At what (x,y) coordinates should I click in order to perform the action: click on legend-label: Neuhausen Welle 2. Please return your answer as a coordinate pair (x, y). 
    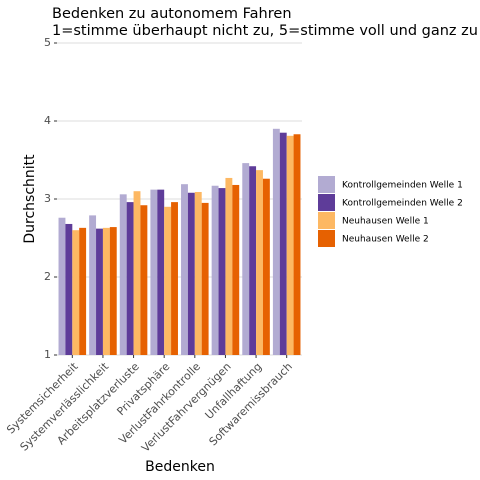
    Looking at the image, I should click on (385, 240).